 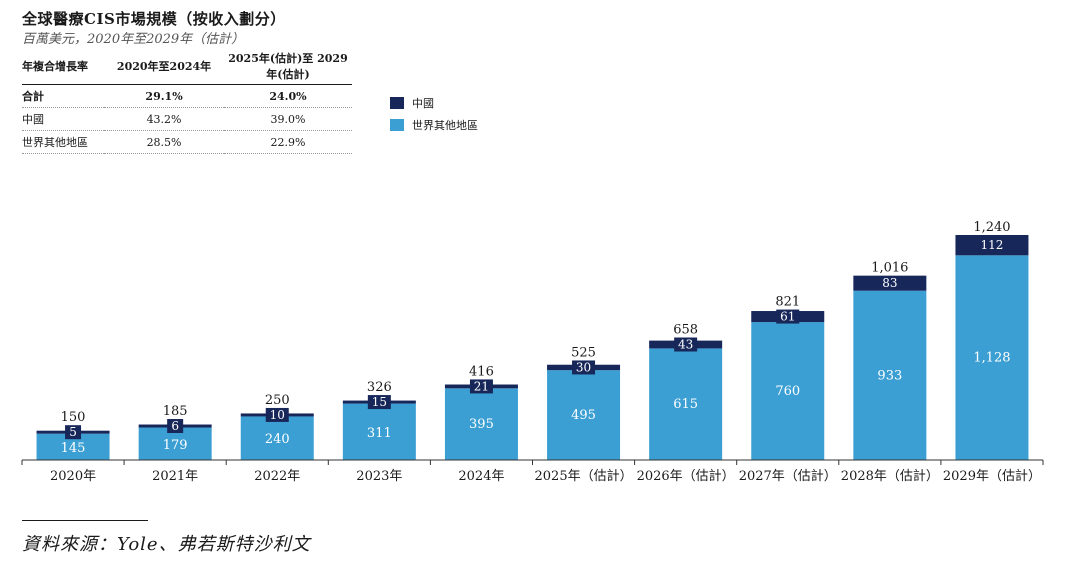 What do you see at coordinates (890, 476) in the screenshot?
I see `x-tick-label: 2028年（估計）` at bounding box center [890, 476].